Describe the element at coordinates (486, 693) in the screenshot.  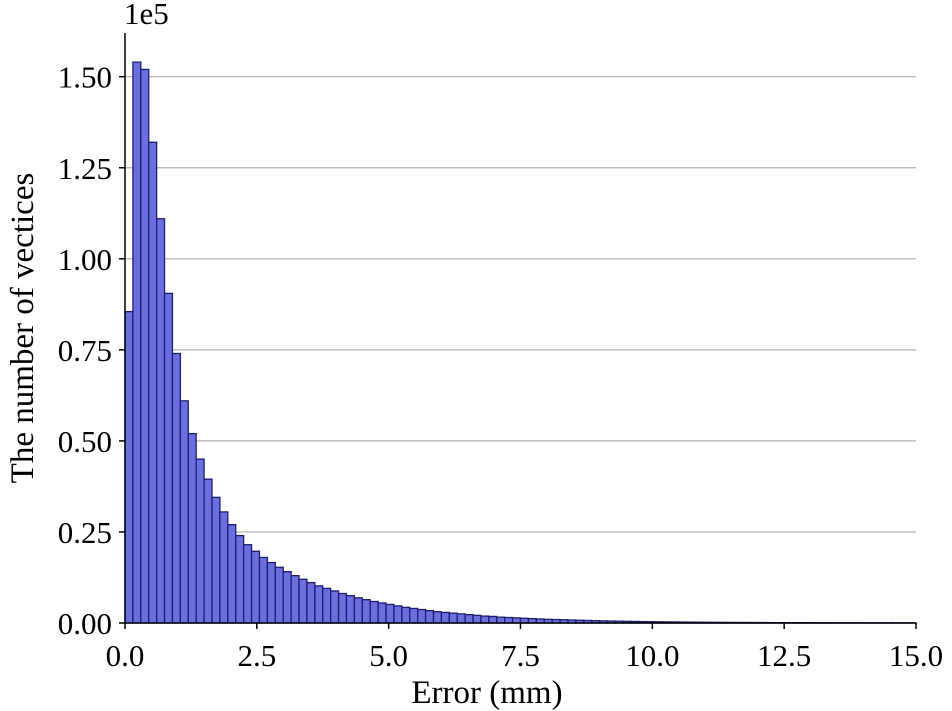
I see `x-axis-label: Error (mm)` at that location.